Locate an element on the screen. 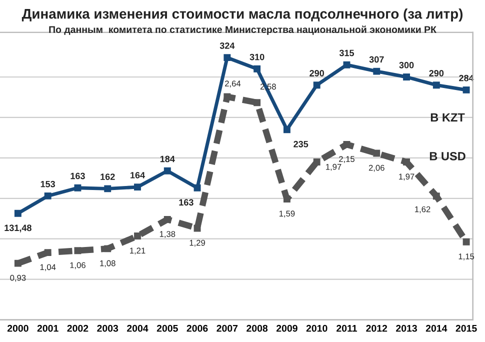 This screenshot has height=342, width=485. data-label: 162 is located at coordinates (107, 177).